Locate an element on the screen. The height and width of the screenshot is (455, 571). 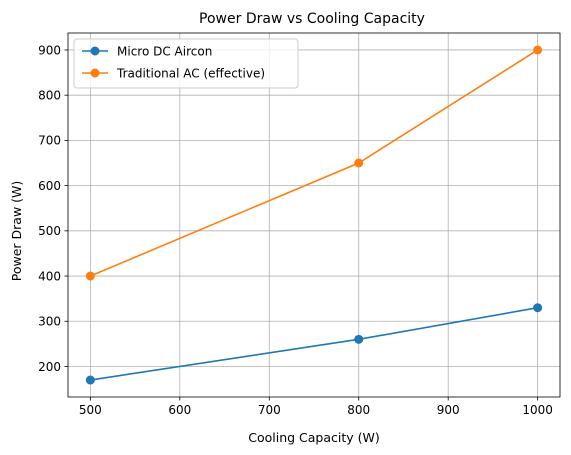
x-tick-label: 900 is located at coordinates (448, 410).